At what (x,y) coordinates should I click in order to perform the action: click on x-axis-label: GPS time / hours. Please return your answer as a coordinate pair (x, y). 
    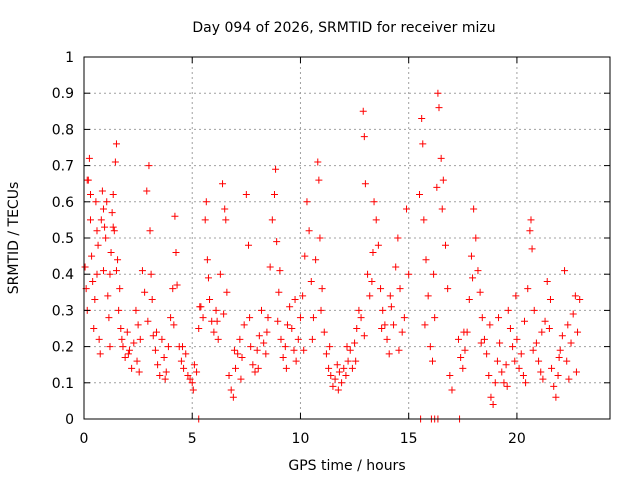
    Looking at the image, I should click on (346, 466).